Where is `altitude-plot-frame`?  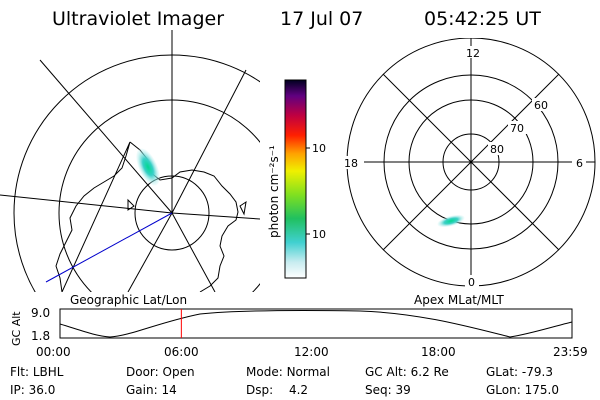 altitude-plot-frame is located at coordinates (316, 323).